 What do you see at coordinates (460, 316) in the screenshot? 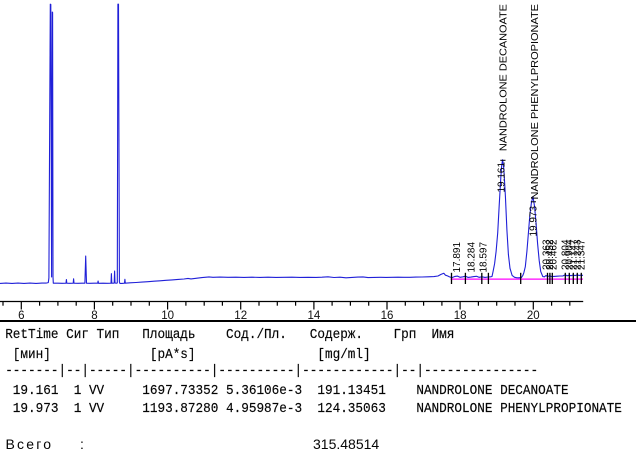
I see `svg-text: 18` at bounding box center [460, 316].